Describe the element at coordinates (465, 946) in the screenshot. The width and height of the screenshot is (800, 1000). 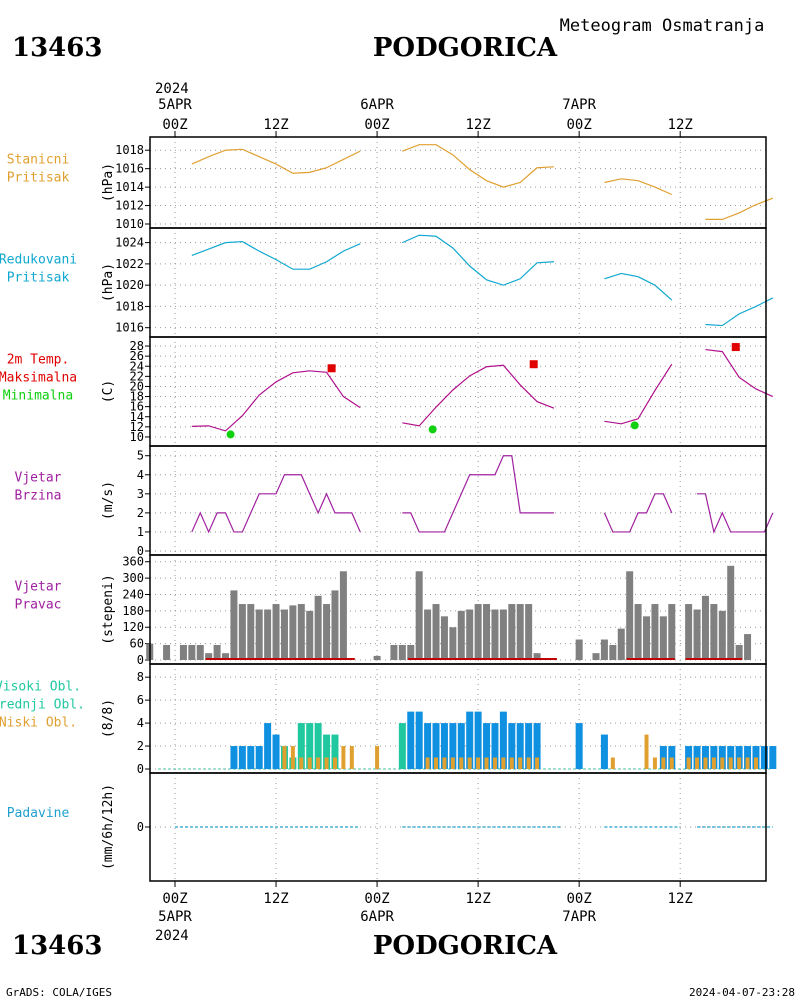
I see `station-name-bottom: PODGORICA` at that location.